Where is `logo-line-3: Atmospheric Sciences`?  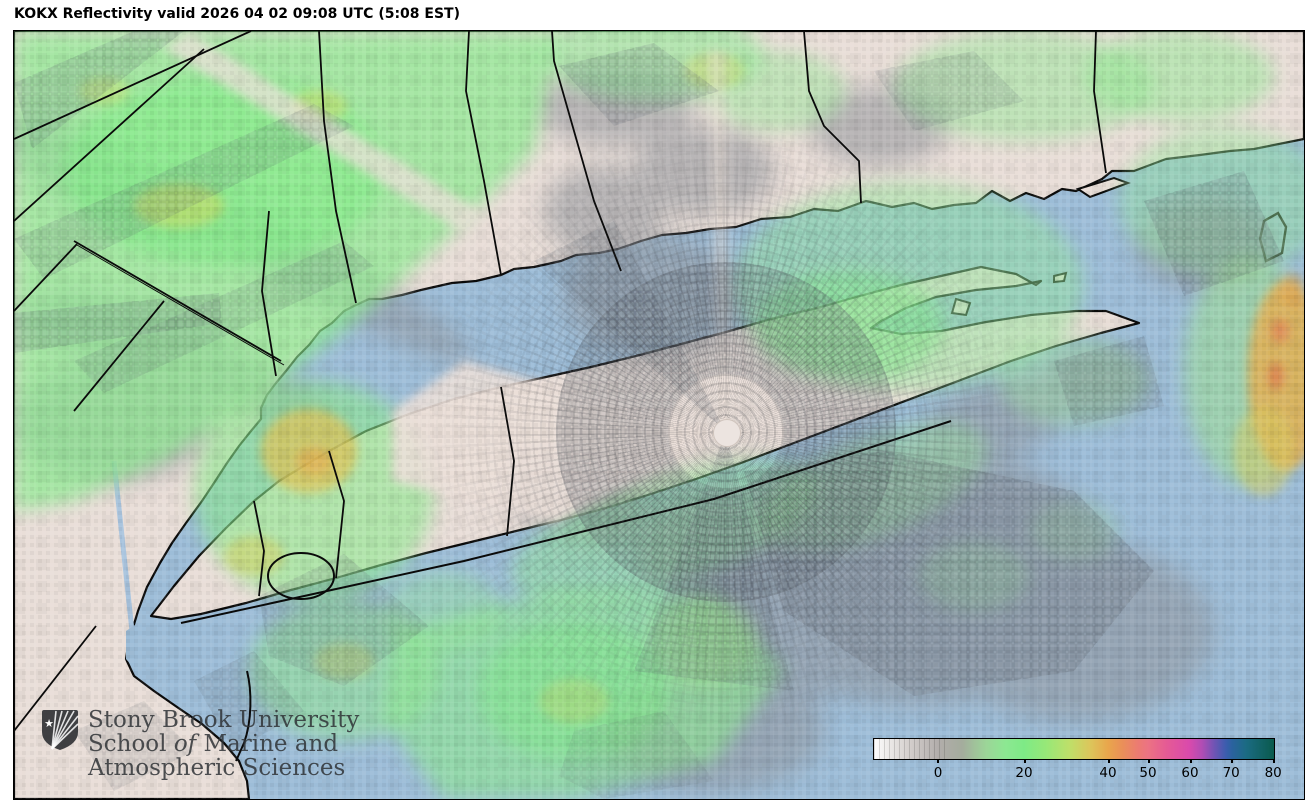
logo-line-3: Atmospheric Sciences is located at coordinates (217, 768).